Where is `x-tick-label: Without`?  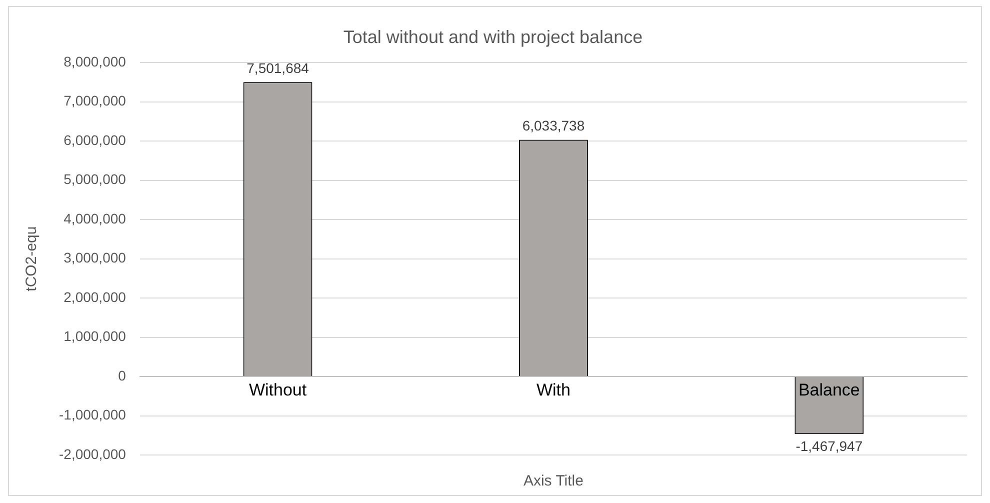 x-tick-label: Without is located at coordinates (277, 390).